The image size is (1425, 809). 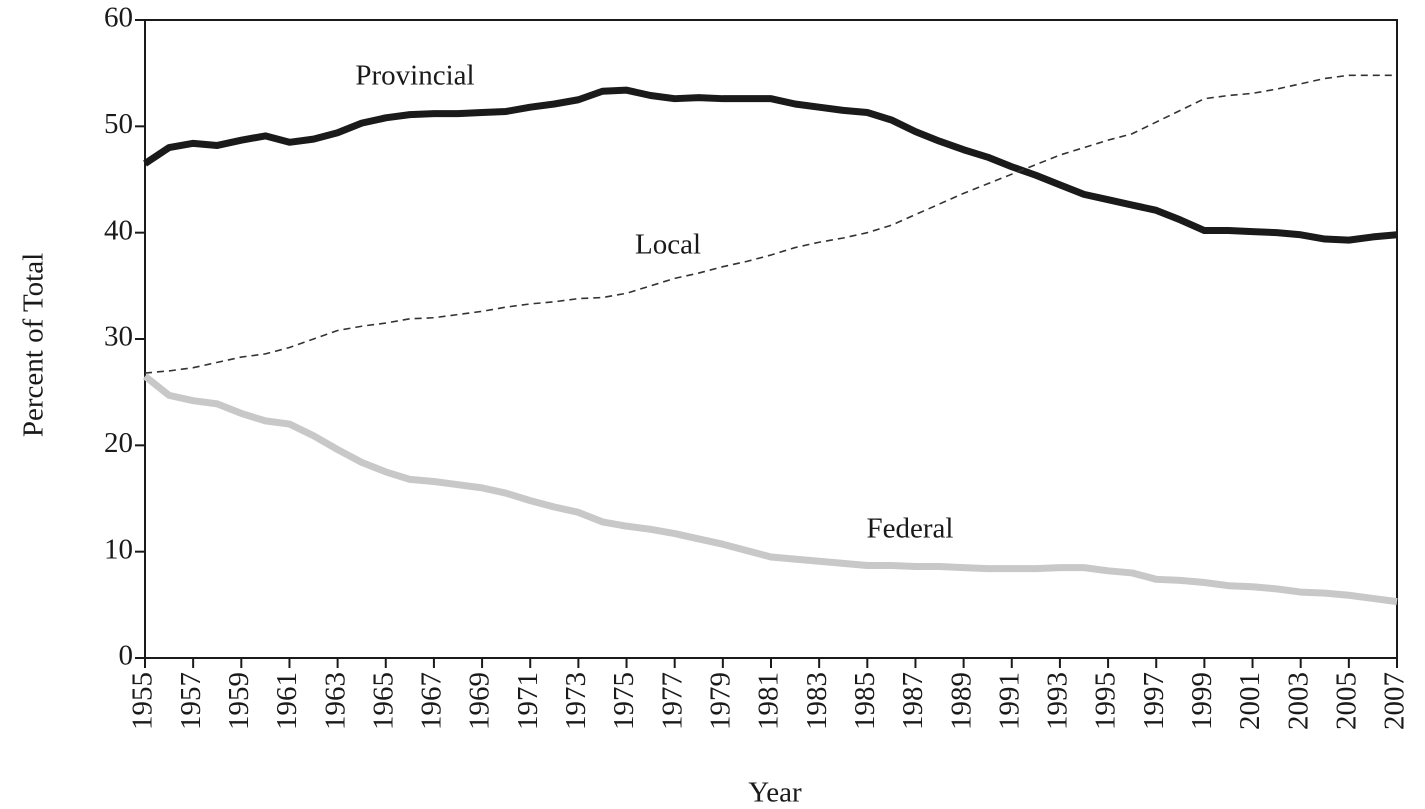 What do you see at coordinates (910, 529) in the screenshot?
I see `series-label: Federal` at bounding box center [910, 529].